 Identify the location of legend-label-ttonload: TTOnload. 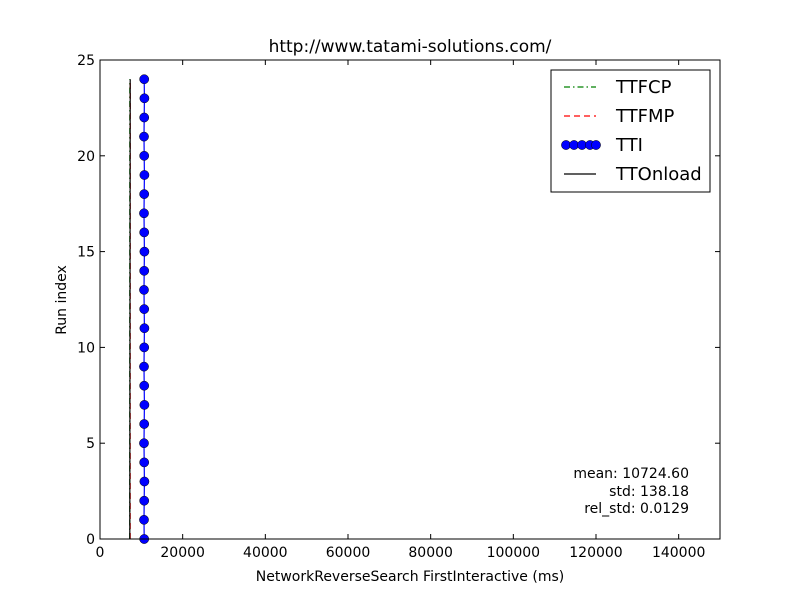
(658, 174).